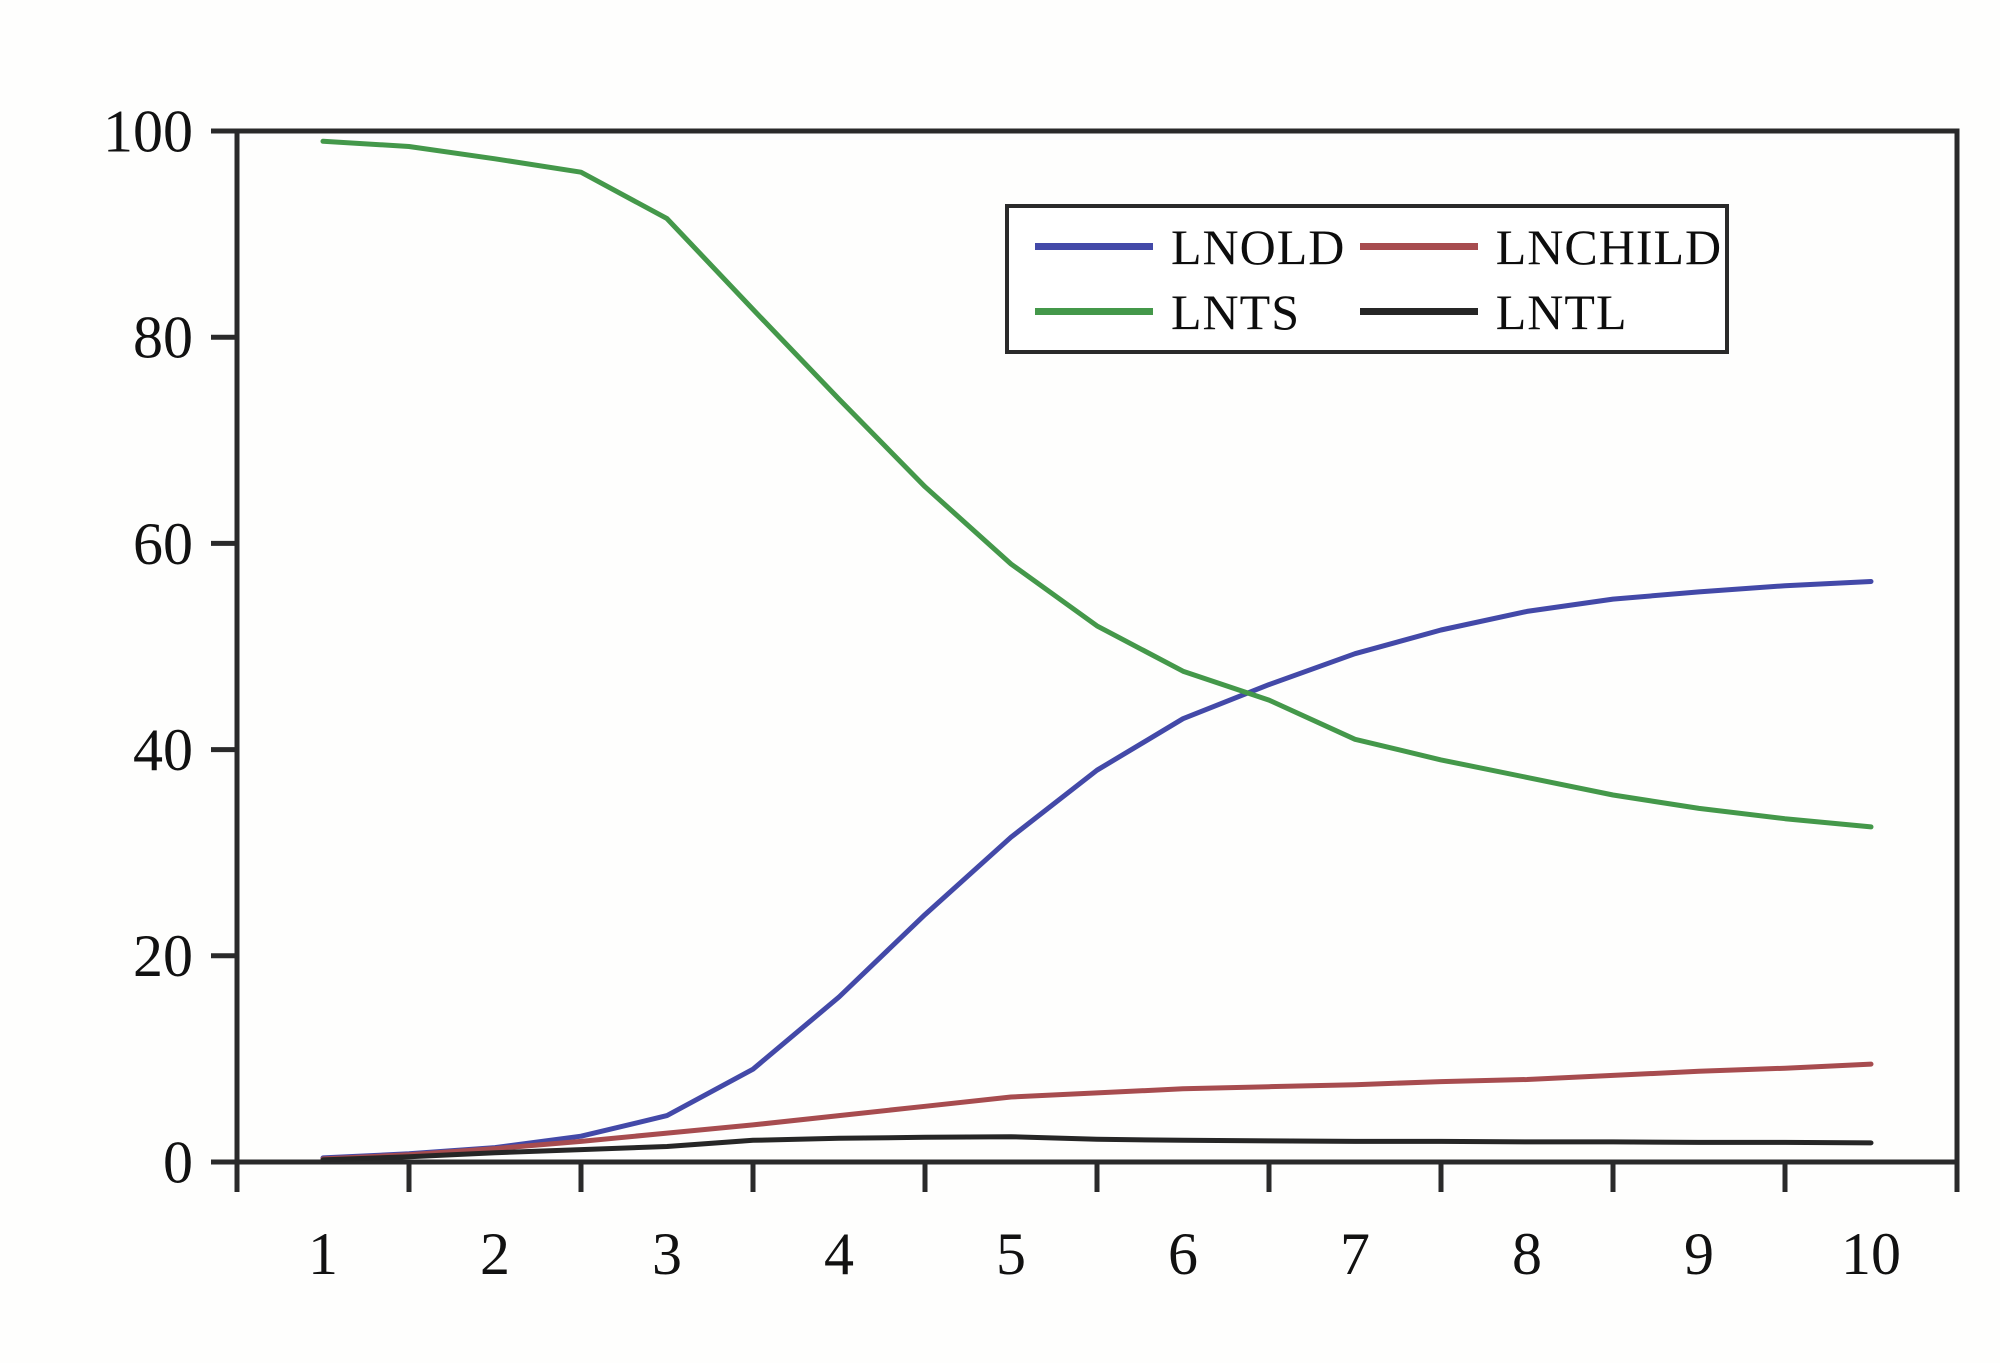 The image size is (2000, 1363). I want to click on legend-label-lntl: LNTL, so click(1561, 311).